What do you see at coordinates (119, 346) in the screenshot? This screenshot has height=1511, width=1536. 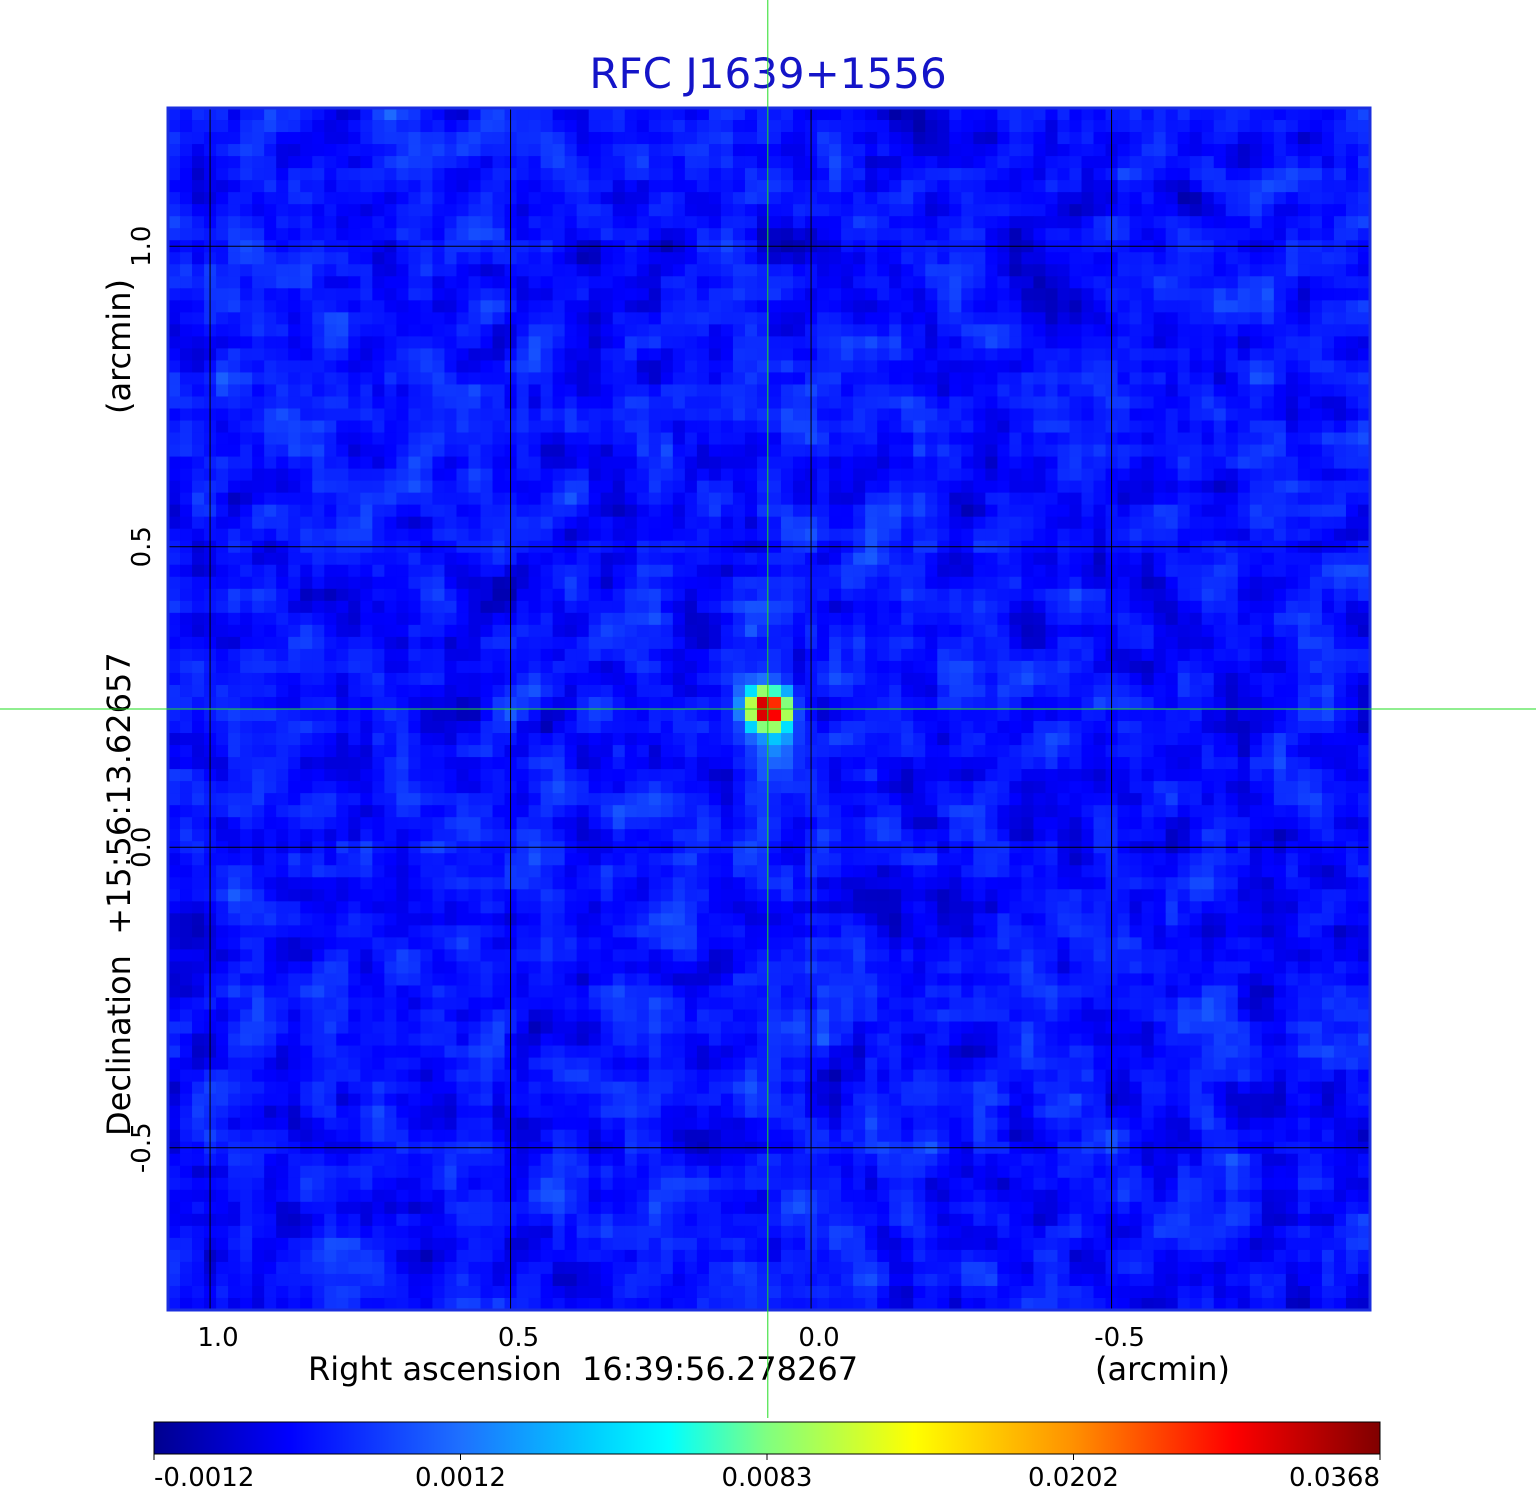 I see `y-axis-unit: (arcmin)` at bounding box center [119, 346].